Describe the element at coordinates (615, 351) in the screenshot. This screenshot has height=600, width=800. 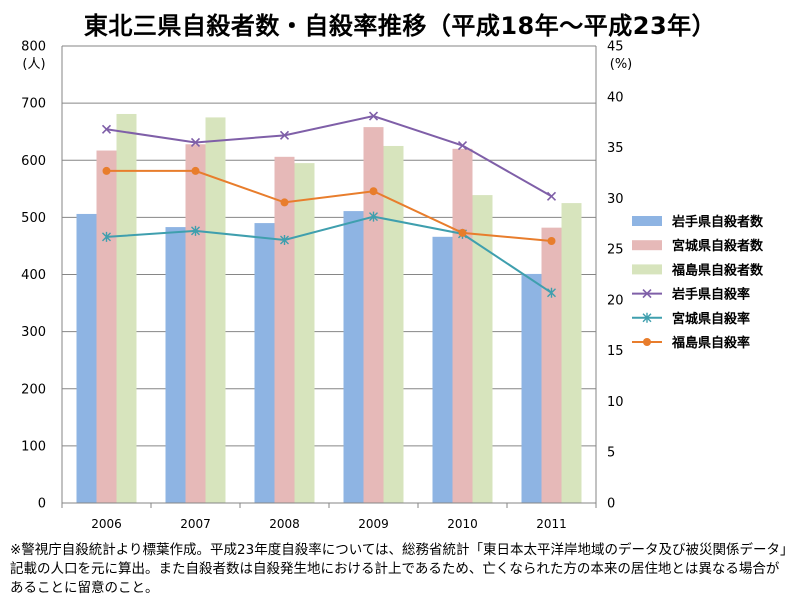
I see `y-right-tick-label: 15` at that location.